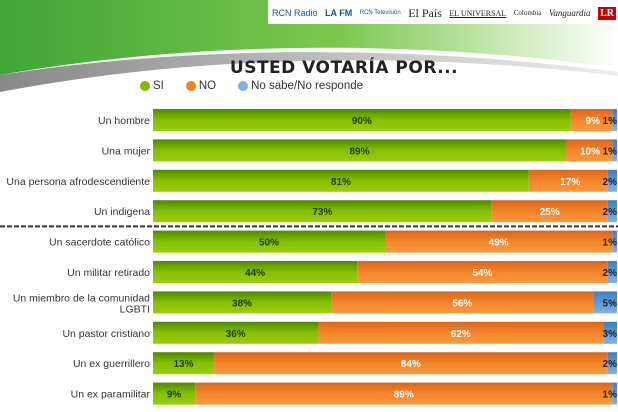  I want to click on category-label: Un ex guerrillero, so click(111, 364).